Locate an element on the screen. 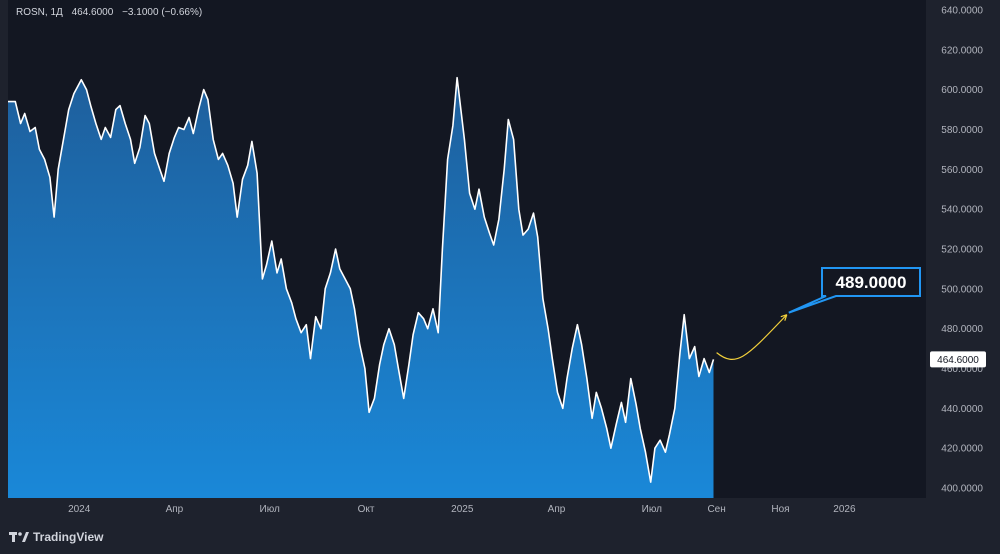  y-tick-label: 640.0000 is located at coordinates (962, 11).